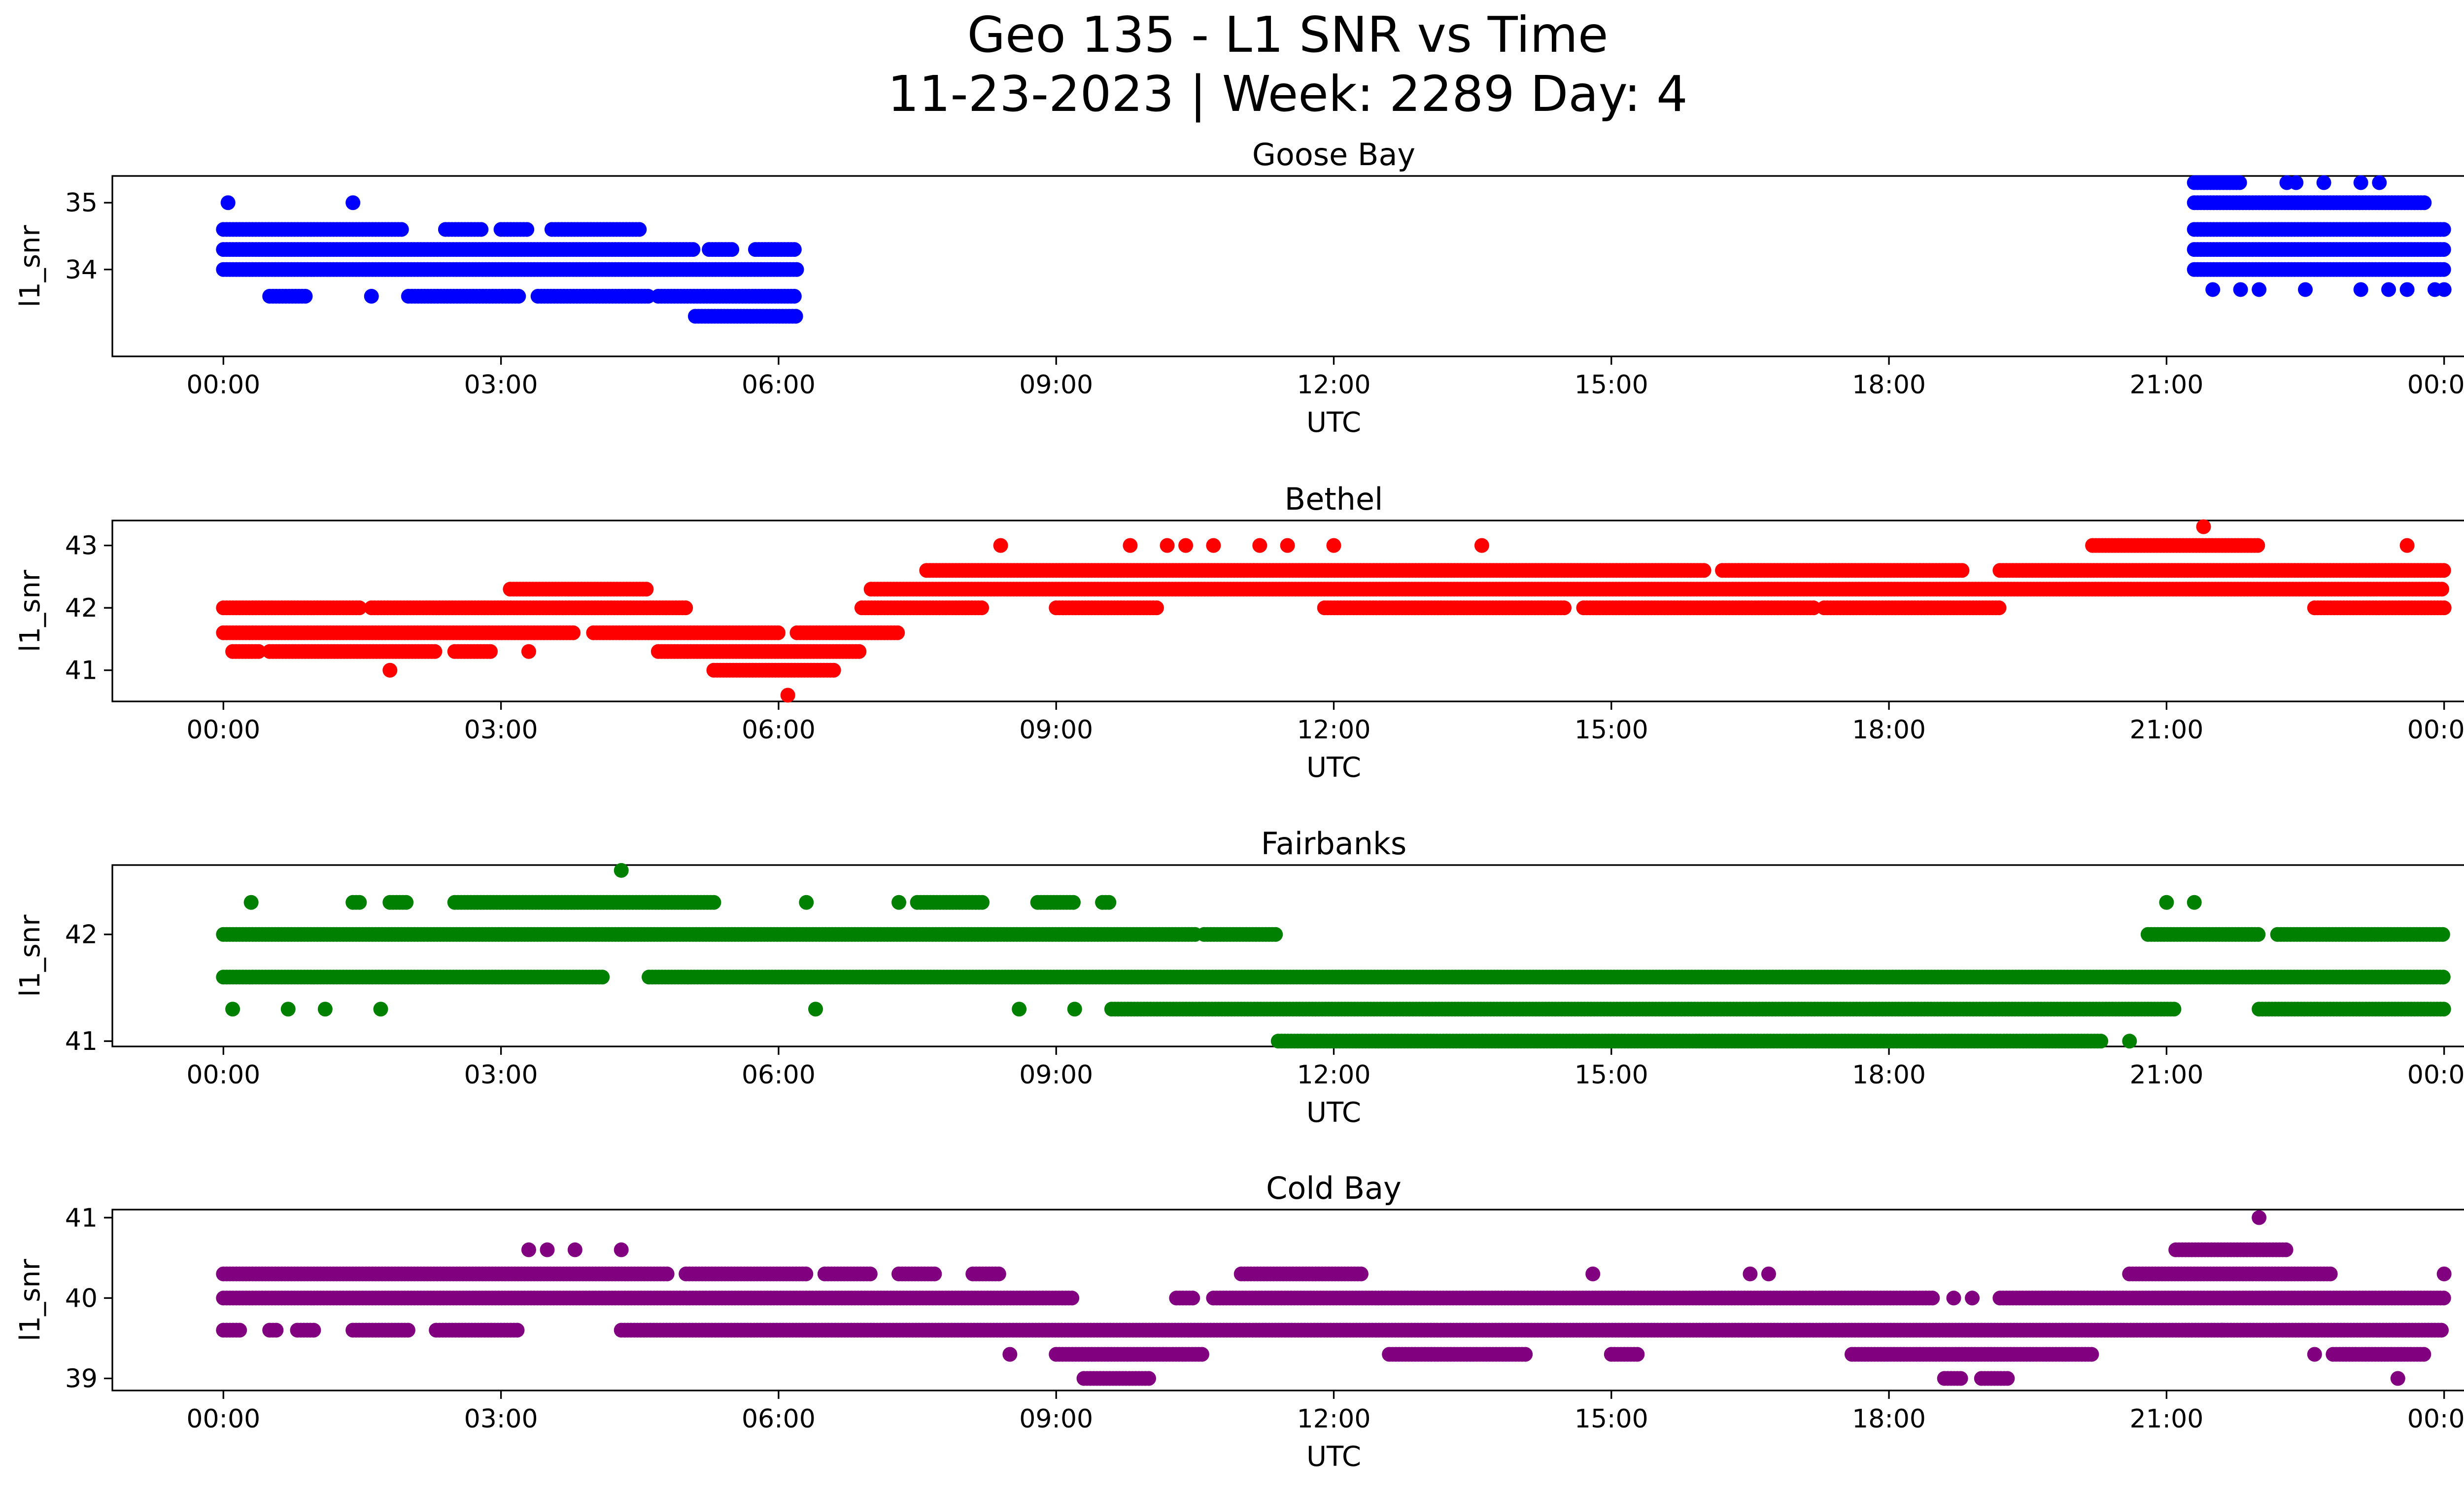 The image size is (2464, 1495). Describe the element at coordinates (1287, 955) in the screenshot. I see `plot-frame` at that location.